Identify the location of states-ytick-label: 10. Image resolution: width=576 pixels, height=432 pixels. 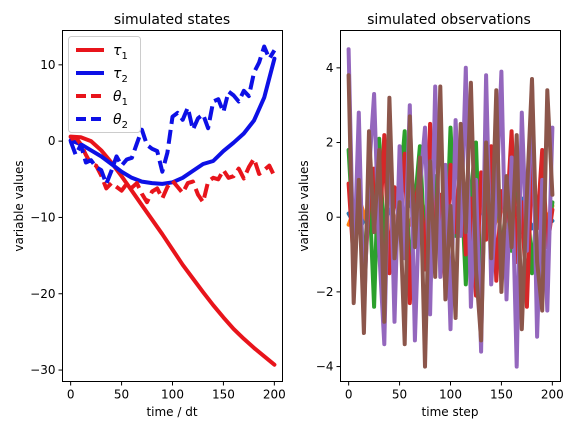
(47, 65).